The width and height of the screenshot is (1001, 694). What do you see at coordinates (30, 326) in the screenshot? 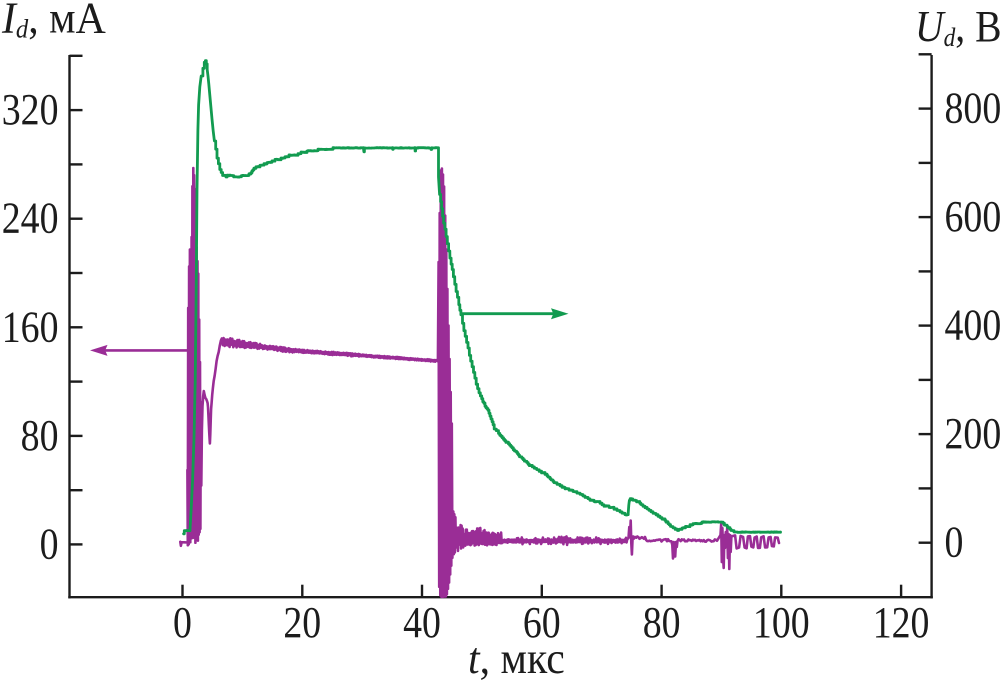
I see `svg-text: 160` at bounding box center [30, 326].